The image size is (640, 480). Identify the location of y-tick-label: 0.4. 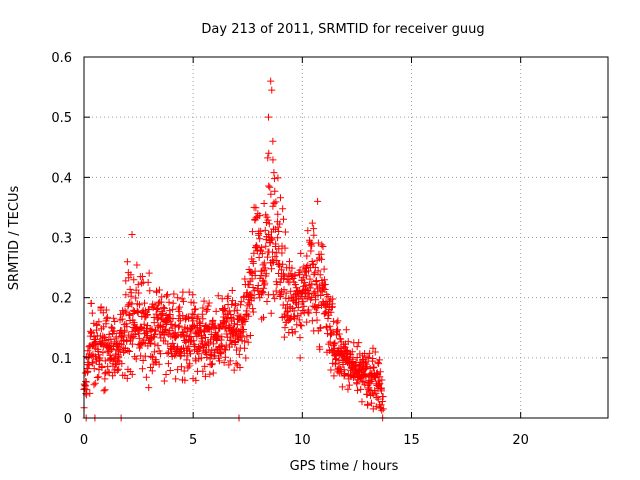
(61, 178).